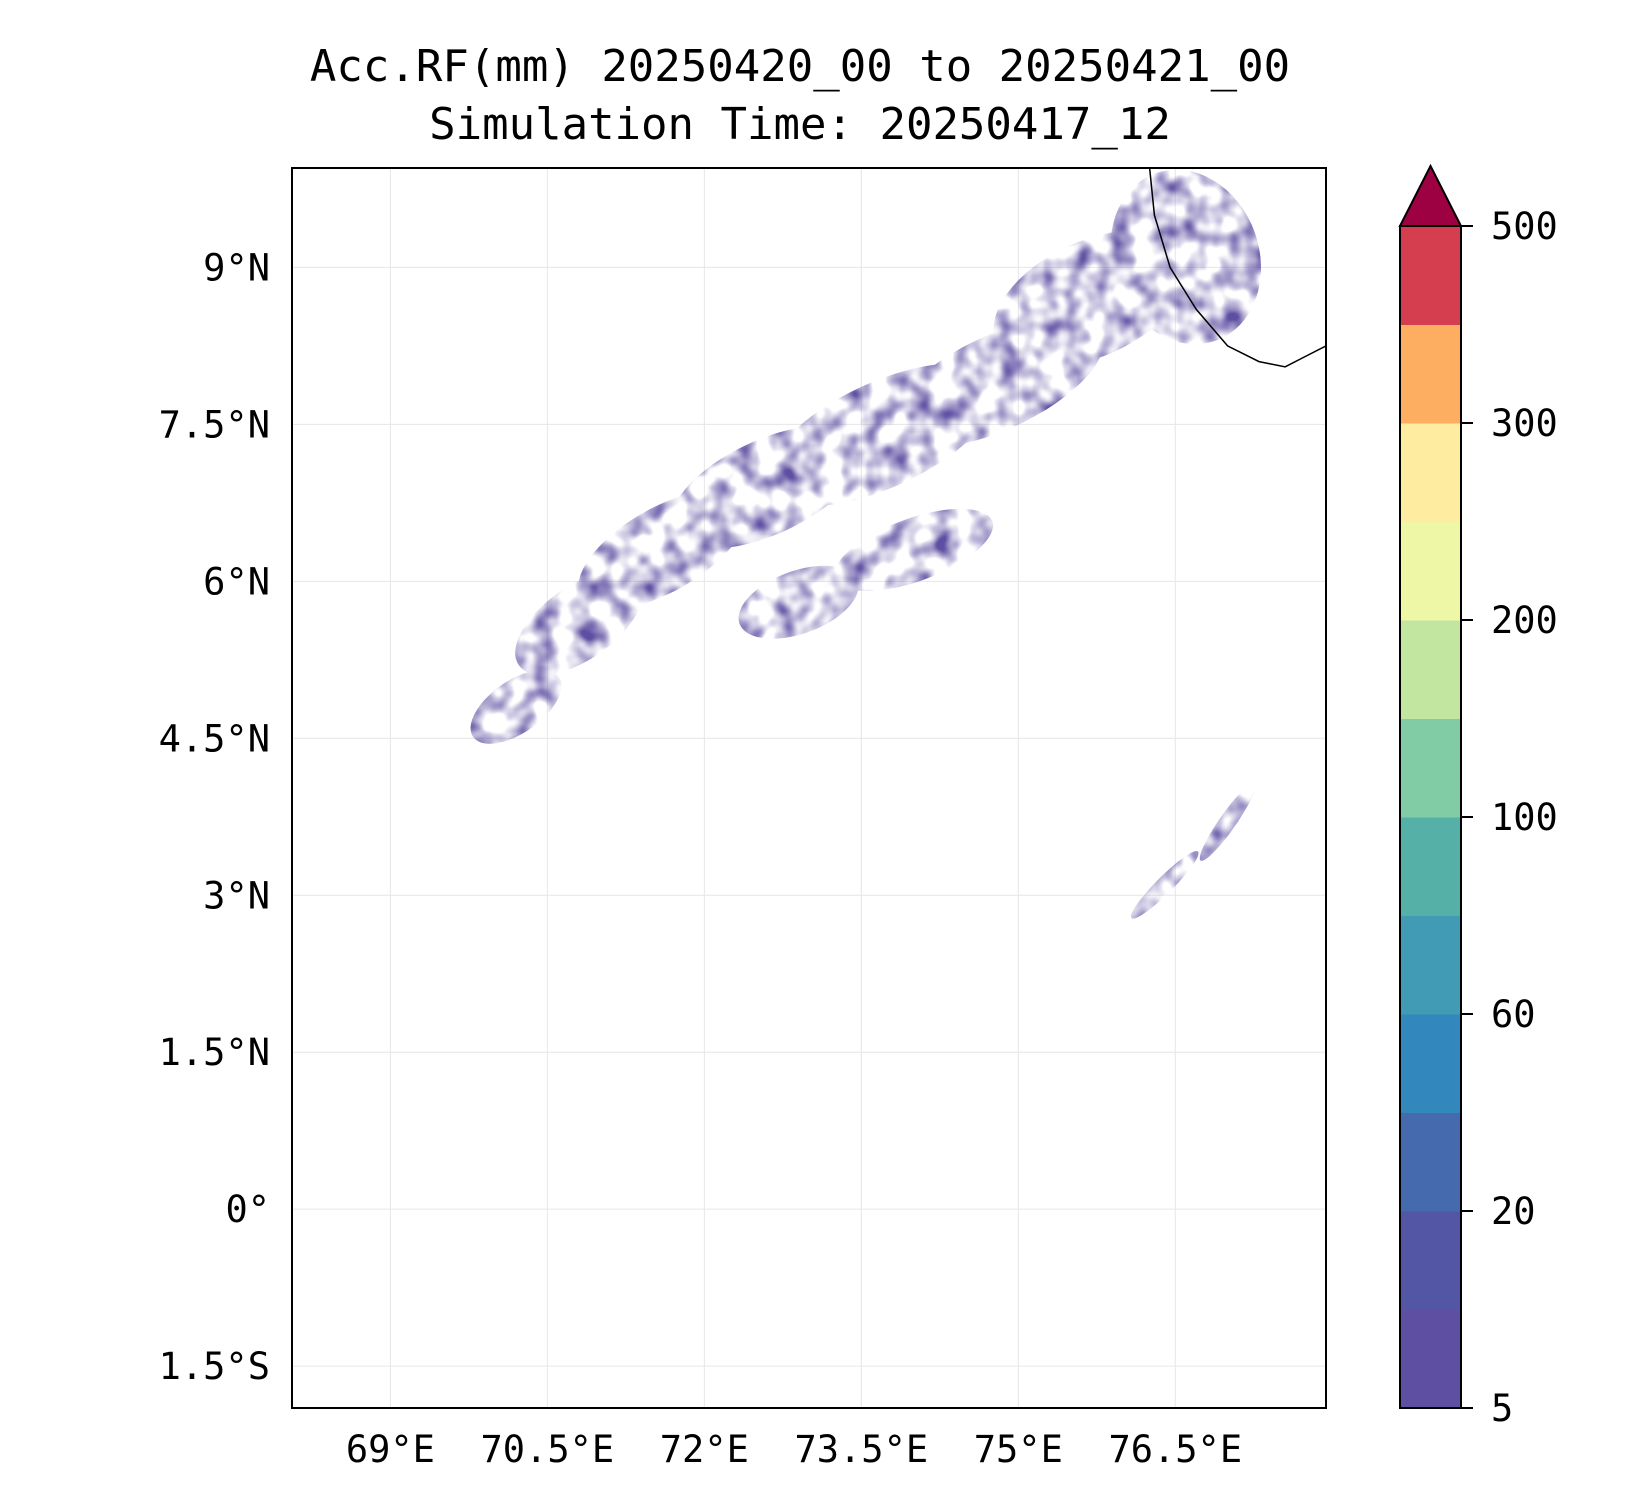 This screenshot has width=1650, height=1500. Describe the element at coordinates (800, 66) in the screenshot. I see `title-line-1: Acc.RF(mm) 20250420_00 to 20250421_00` at that location.